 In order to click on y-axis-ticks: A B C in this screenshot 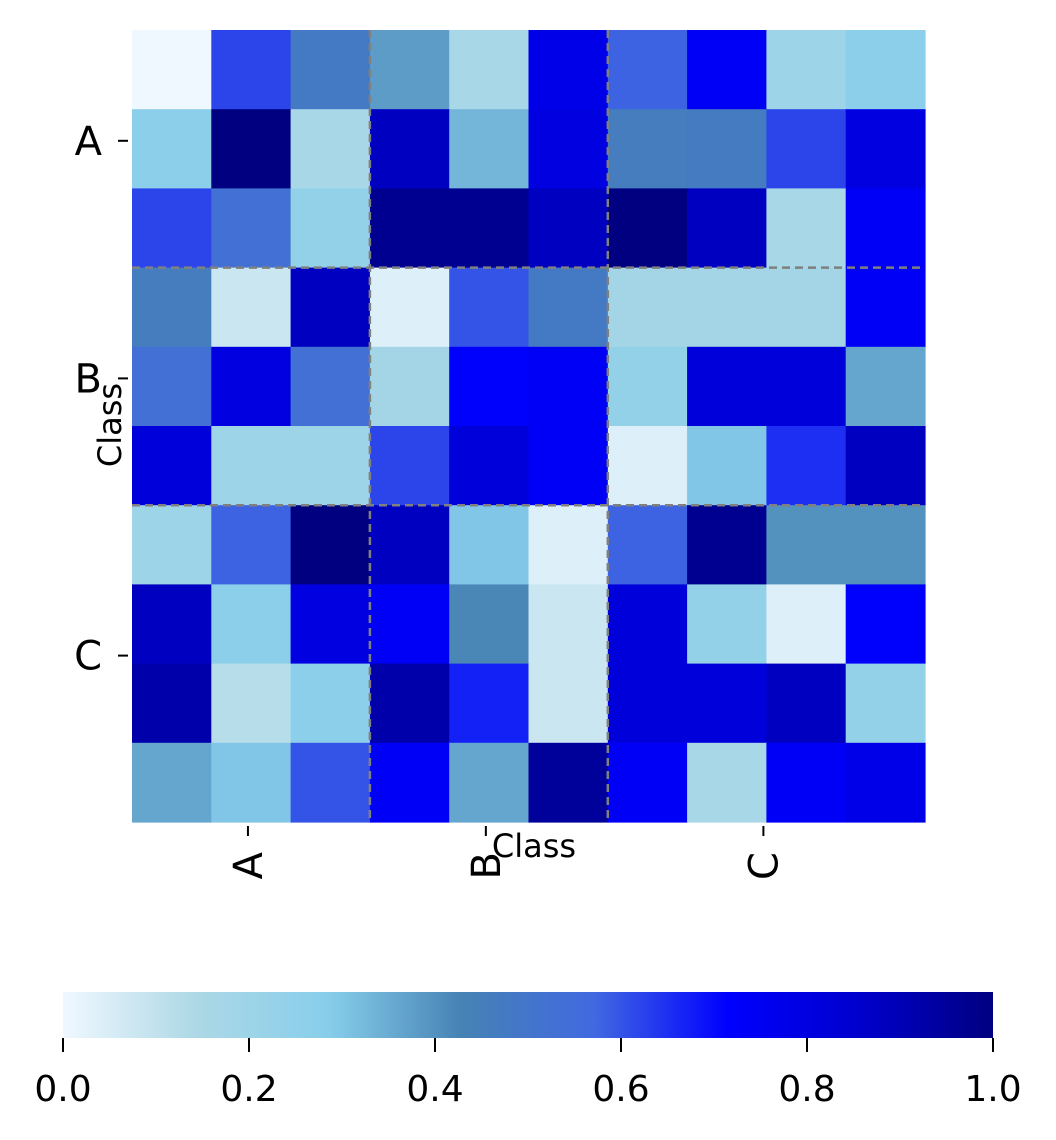, I will do `click(101, 399)`.